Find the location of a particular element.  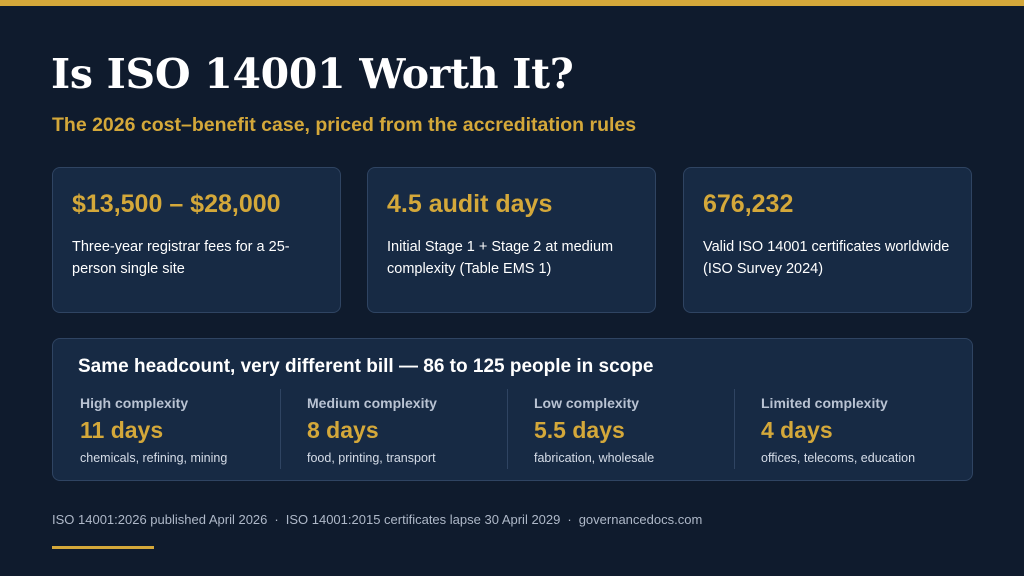

footer-site-link: governancedocs.com is located at coordinates (640, 519).